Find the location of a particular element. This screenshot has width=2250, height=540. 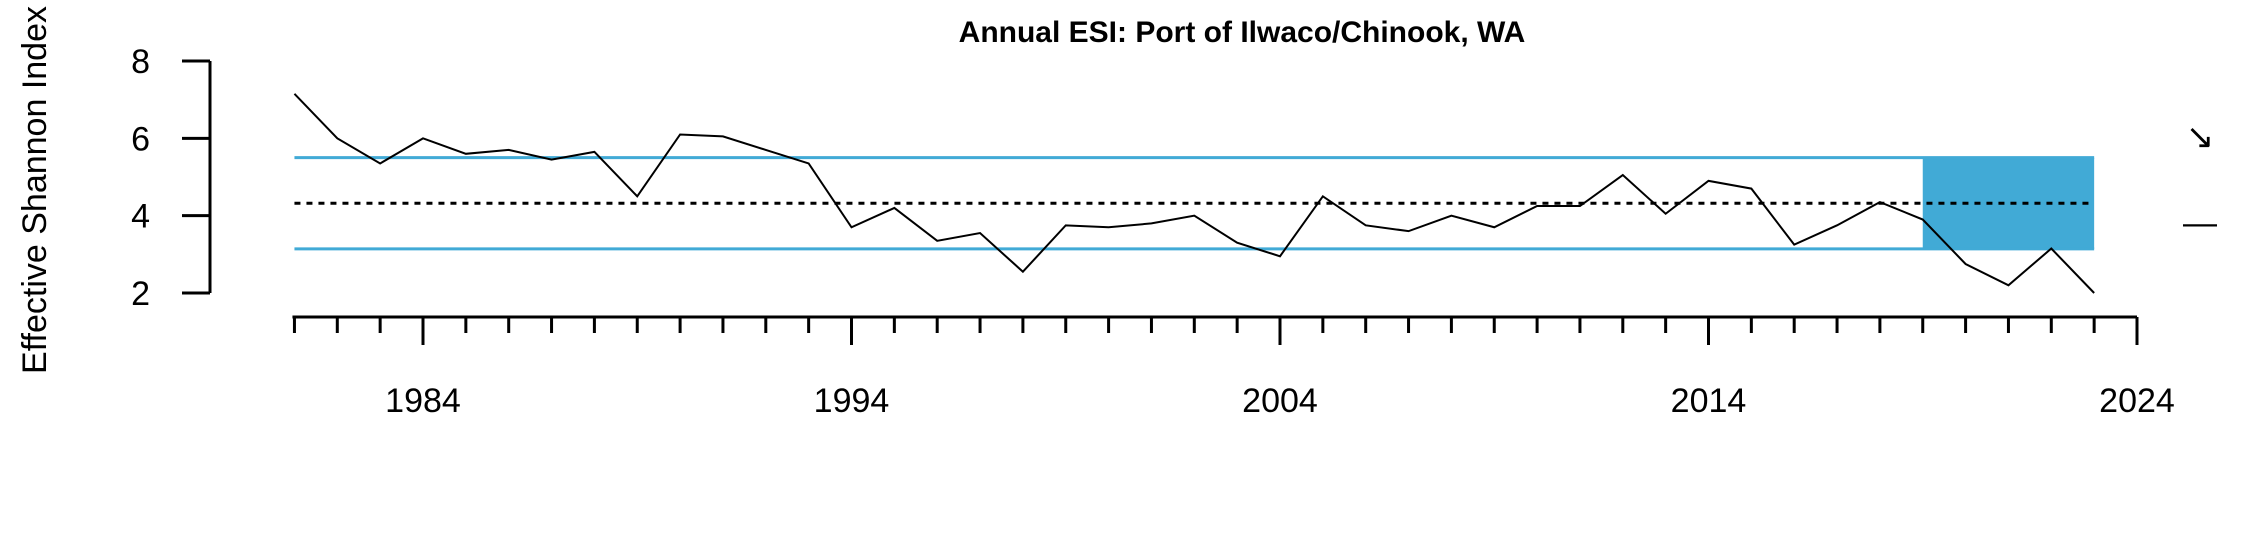

trend-arrow-icon: ↘ is located at coordinates (2200, 137).